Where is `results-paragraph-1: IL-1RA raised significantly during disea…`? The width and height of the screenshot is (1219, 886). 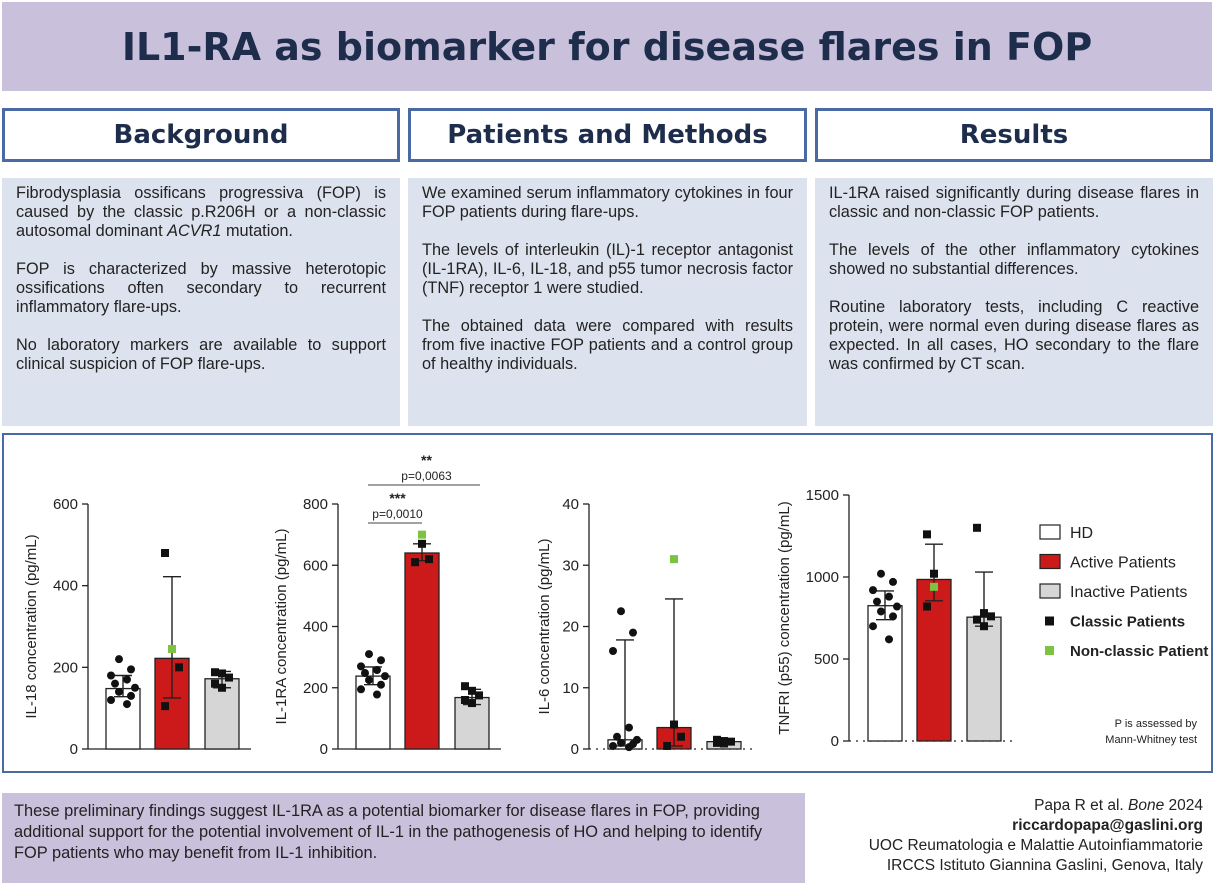
results-paragraph-1: IL-1RA raised significantly during disea… is located at coordinates (1014, 202).